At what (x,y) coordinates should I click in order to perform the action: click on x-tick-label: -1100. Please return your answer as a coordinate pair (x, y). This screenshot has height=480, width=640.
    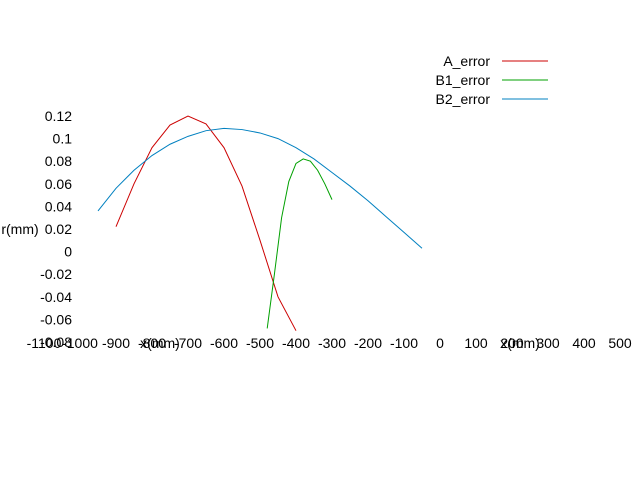
    Looking at the image, I should click on (44, 343).